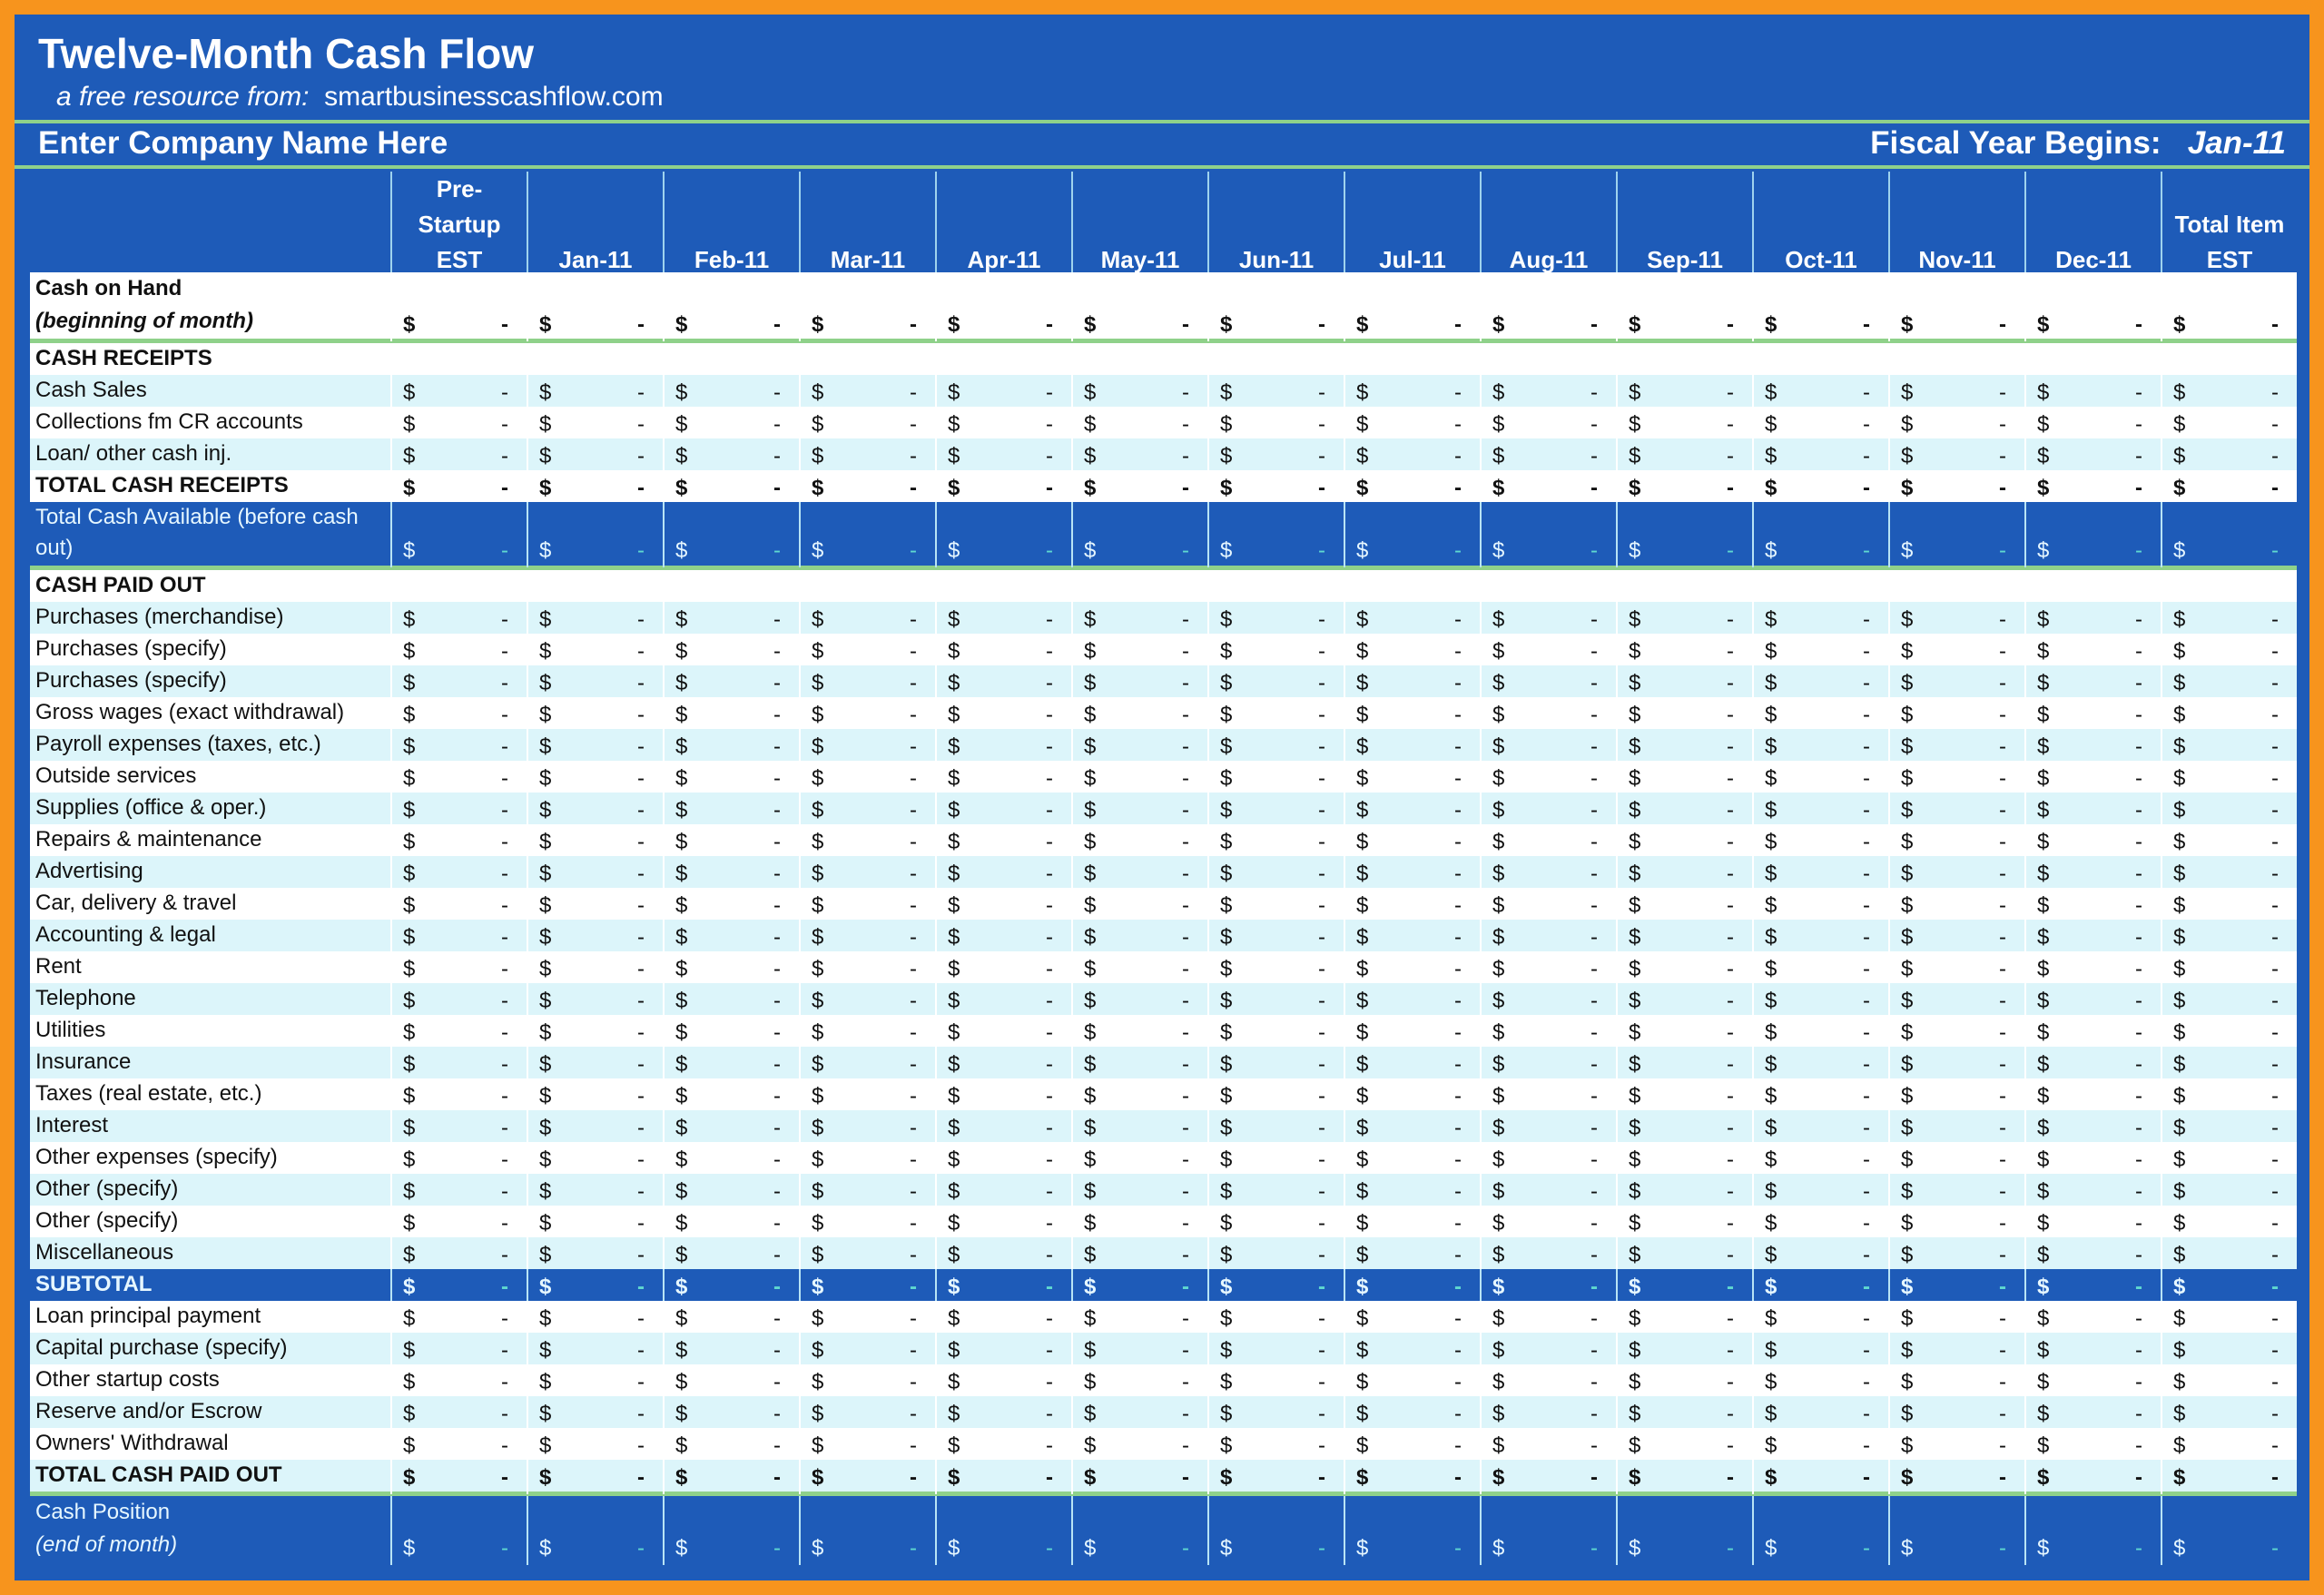 This screenshot has width=2324, height=1595. What do you see at coordinates (104, 1252) in the screenshot?
I see `row-label-text: Miscellaneous` at bounding box center [104, 1252].